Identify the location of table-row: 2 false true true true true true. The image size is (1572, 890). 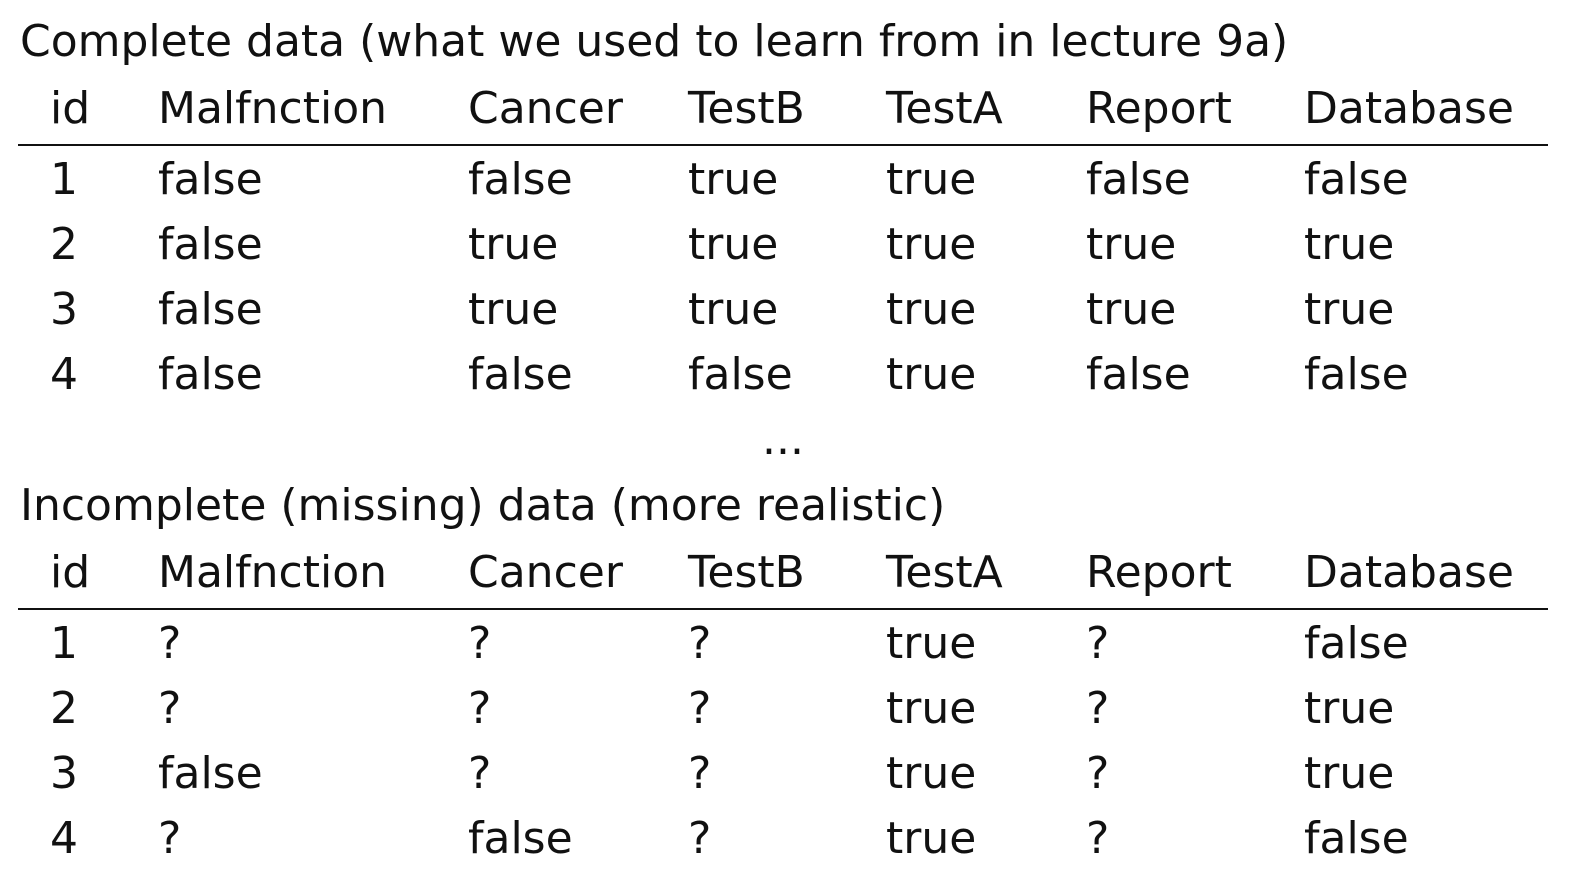
(783, 243).